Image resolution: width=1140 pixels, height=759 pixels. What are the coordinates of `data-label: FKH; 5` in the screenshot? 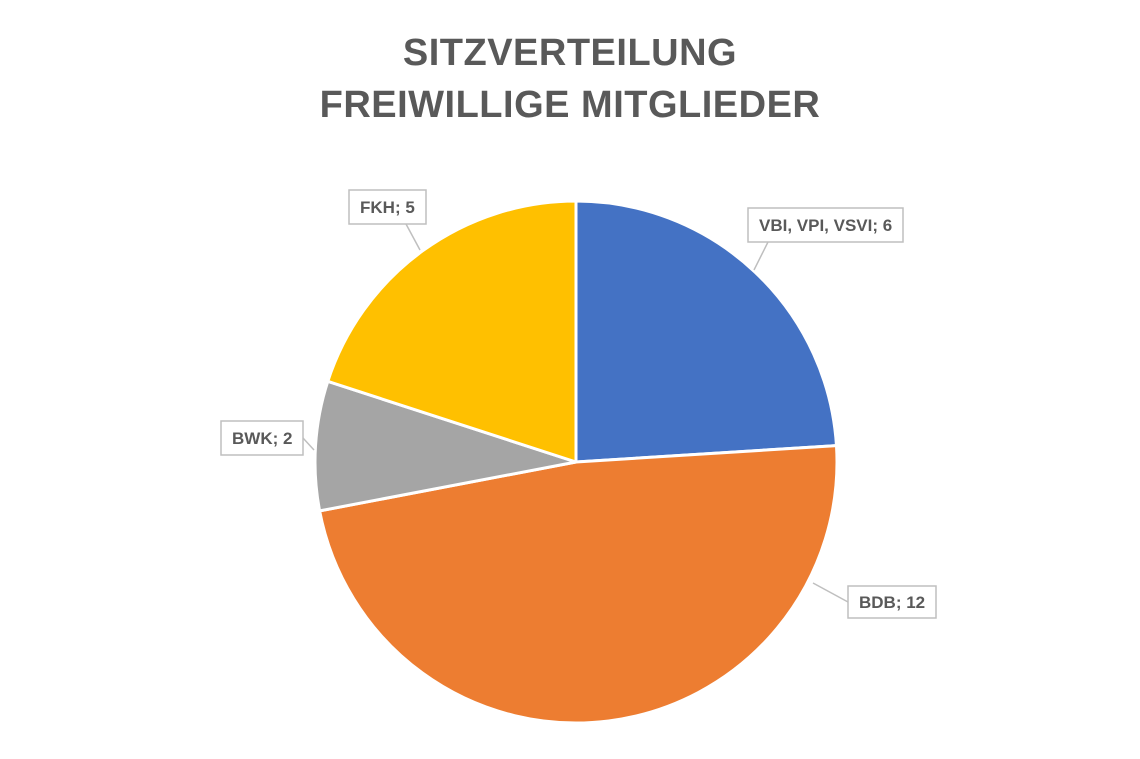 It's located at (387, 207).